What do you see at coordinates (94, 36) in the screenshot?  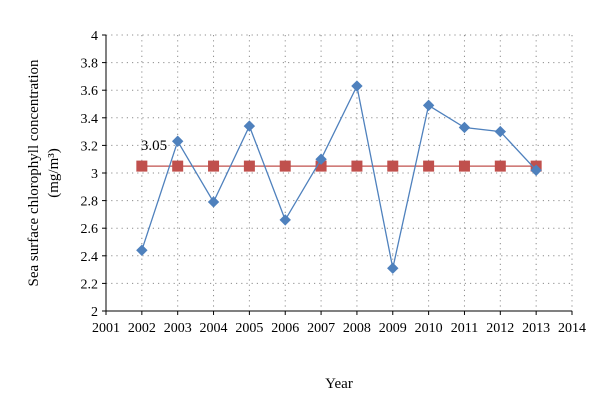 I see `y-tick-label: 4` at bounding box center [94, 36].